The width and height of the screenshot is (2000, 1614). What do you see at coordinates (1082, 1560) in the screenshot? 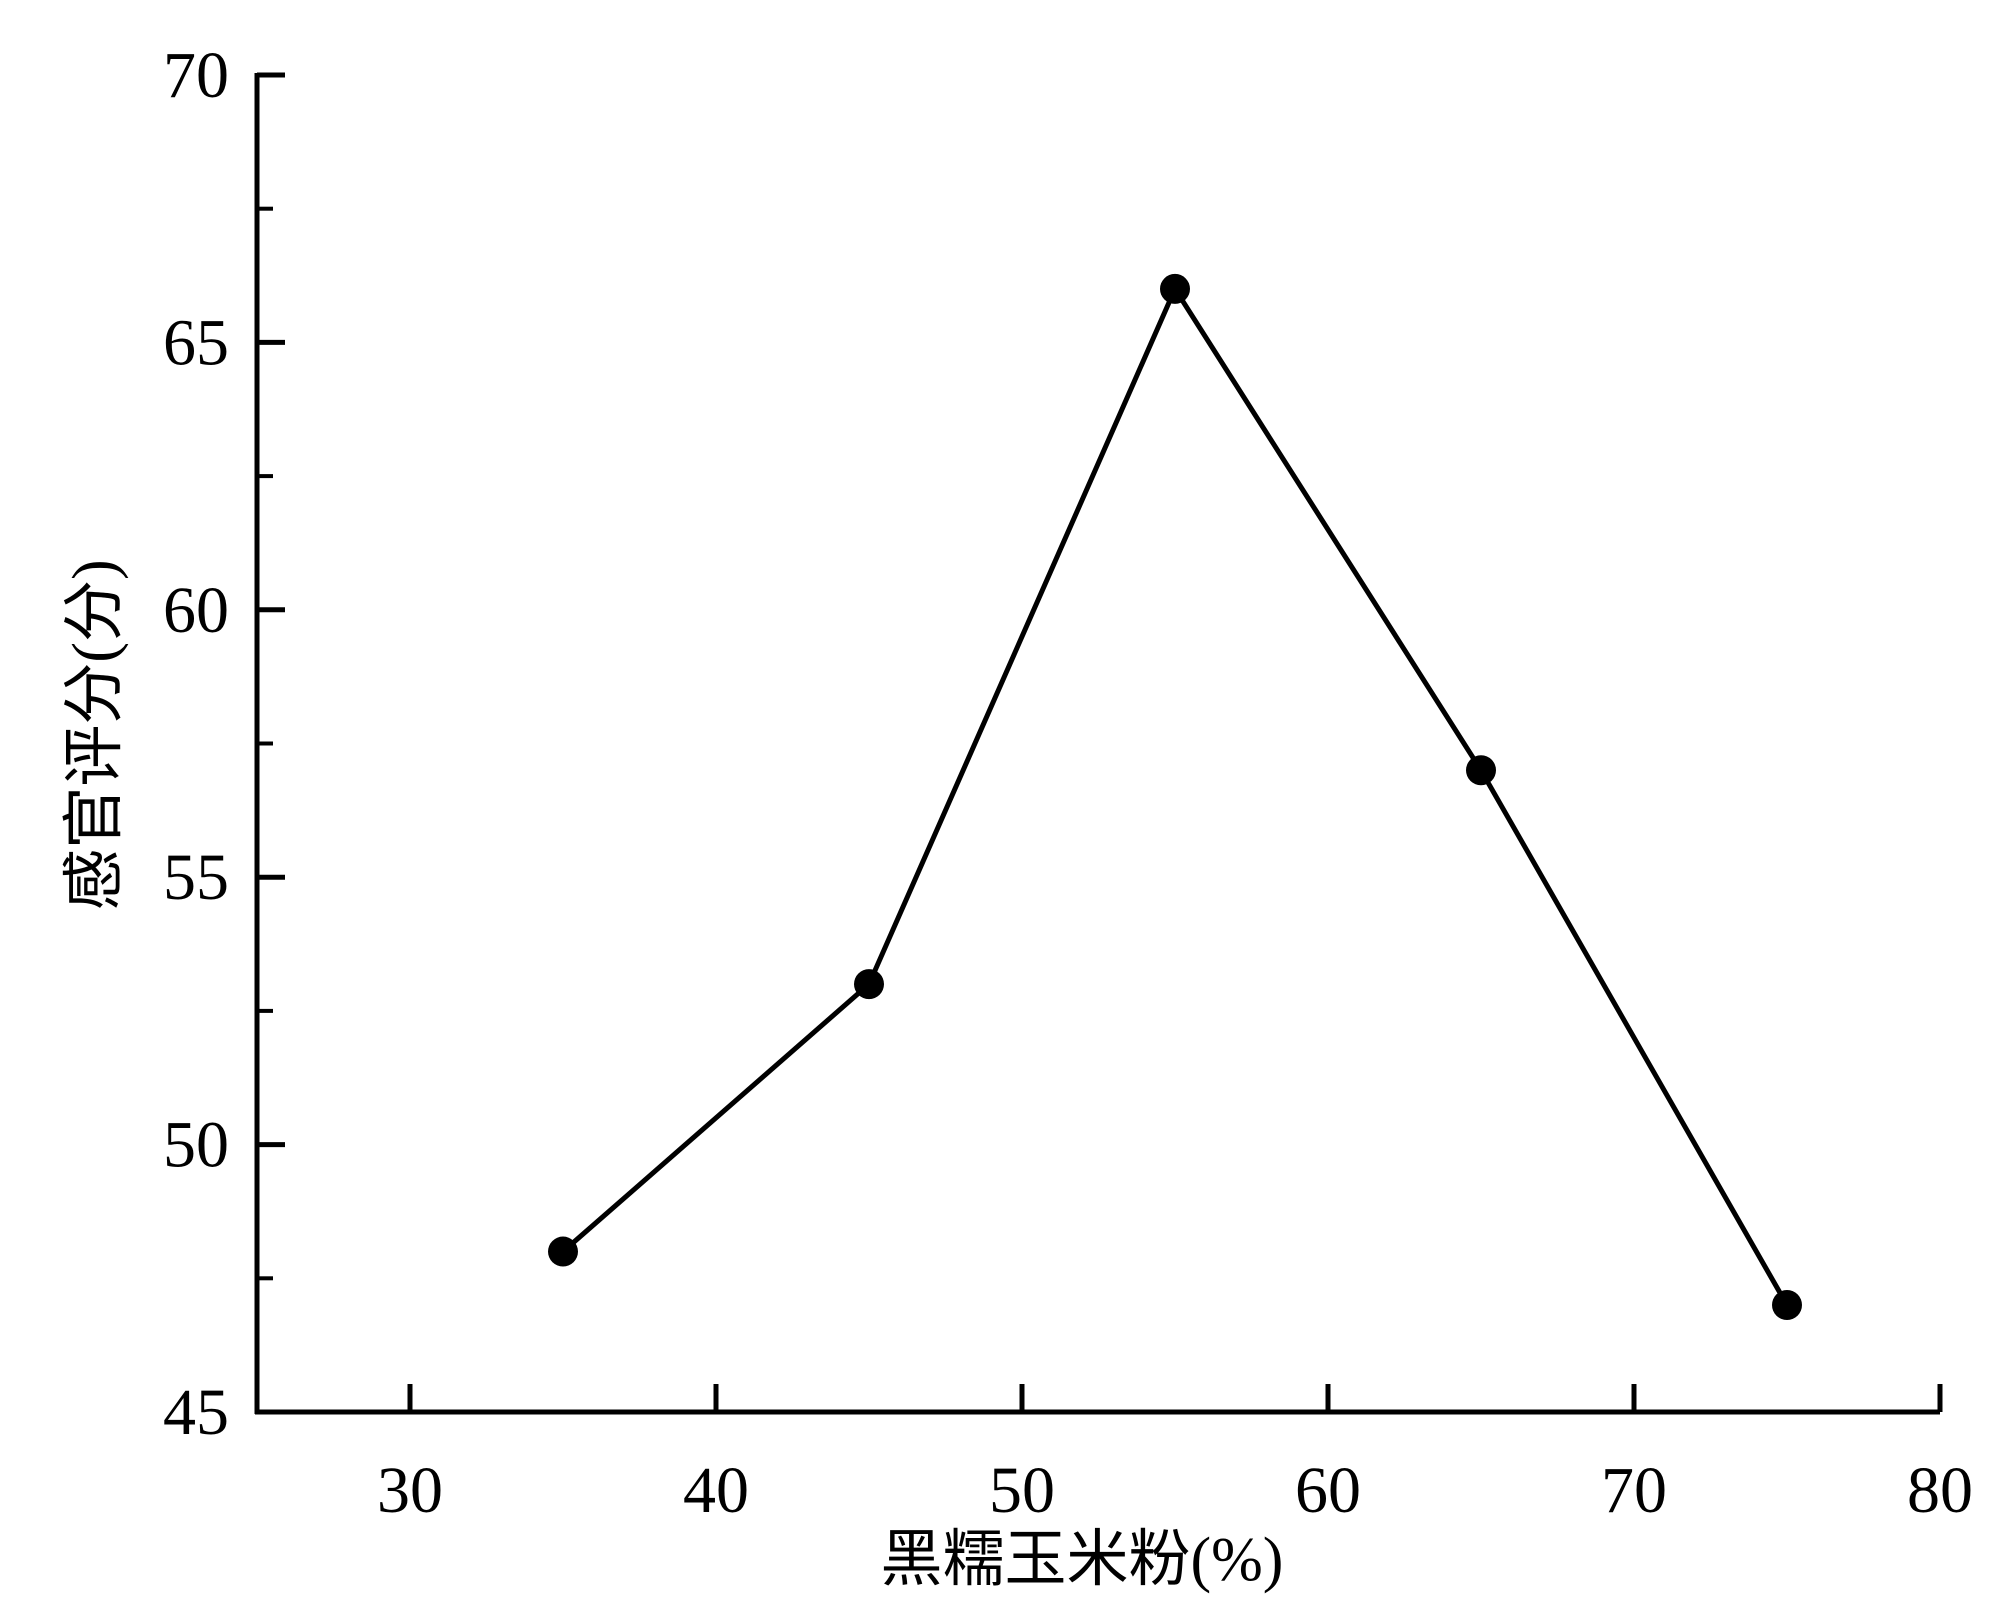
I see `x-axis-label: 黑糯玉米粉(%)` at bounding box center [1082, 1560].